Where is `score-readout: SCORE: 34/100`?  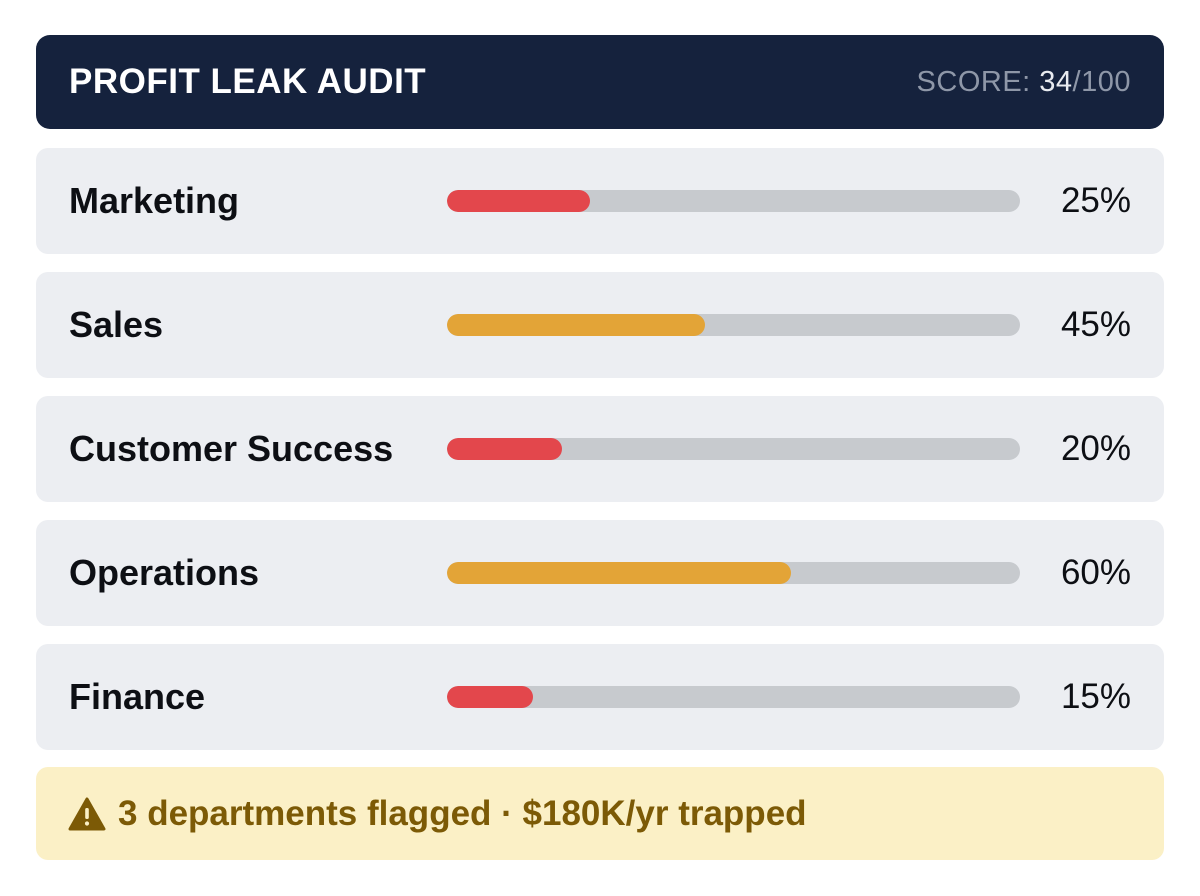 score-readout: SCORE: 34/100 is located at coordinates (1024, 82).